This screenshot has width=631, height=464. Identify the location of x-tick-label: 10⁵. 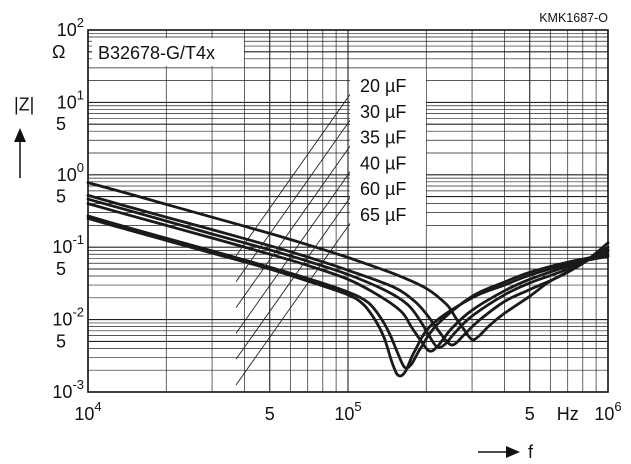
(347, 411).